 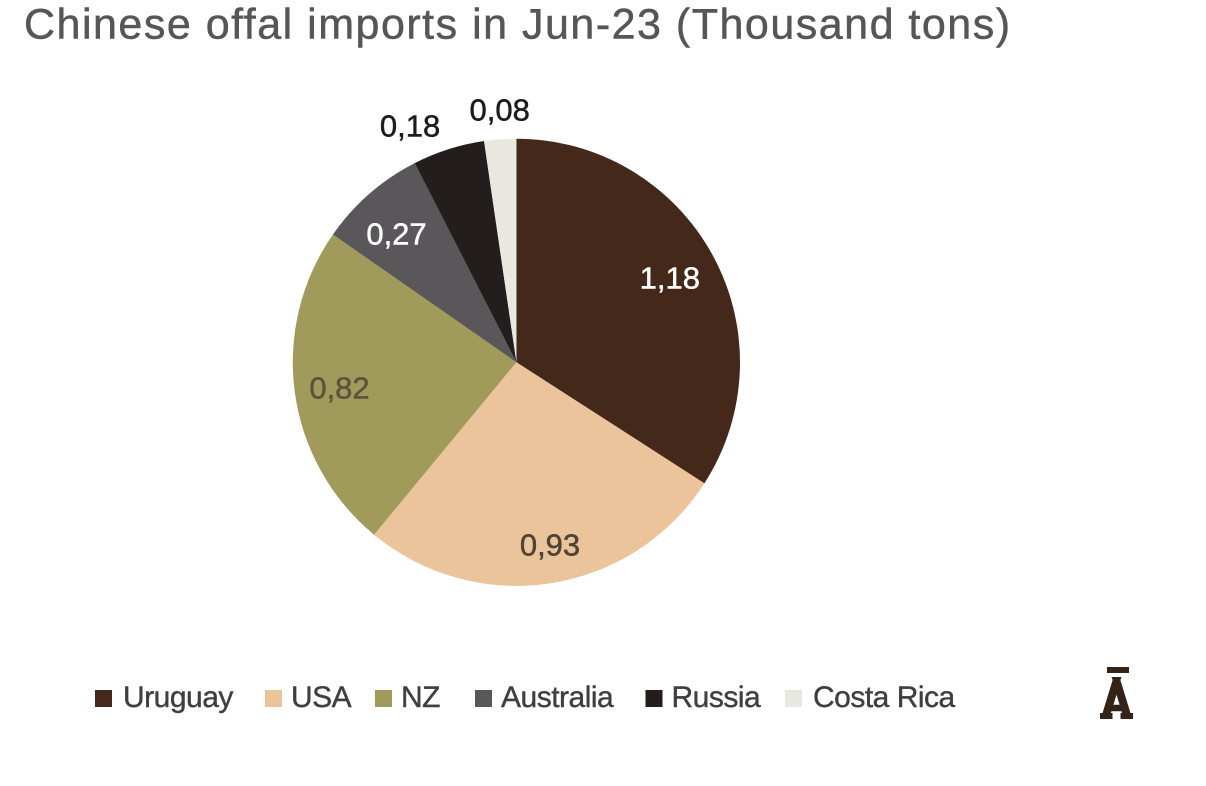 What do you see at coordinates (321, 697) in the screenshot?
I see `svg-text: USA` at bounding box center [321, 697].